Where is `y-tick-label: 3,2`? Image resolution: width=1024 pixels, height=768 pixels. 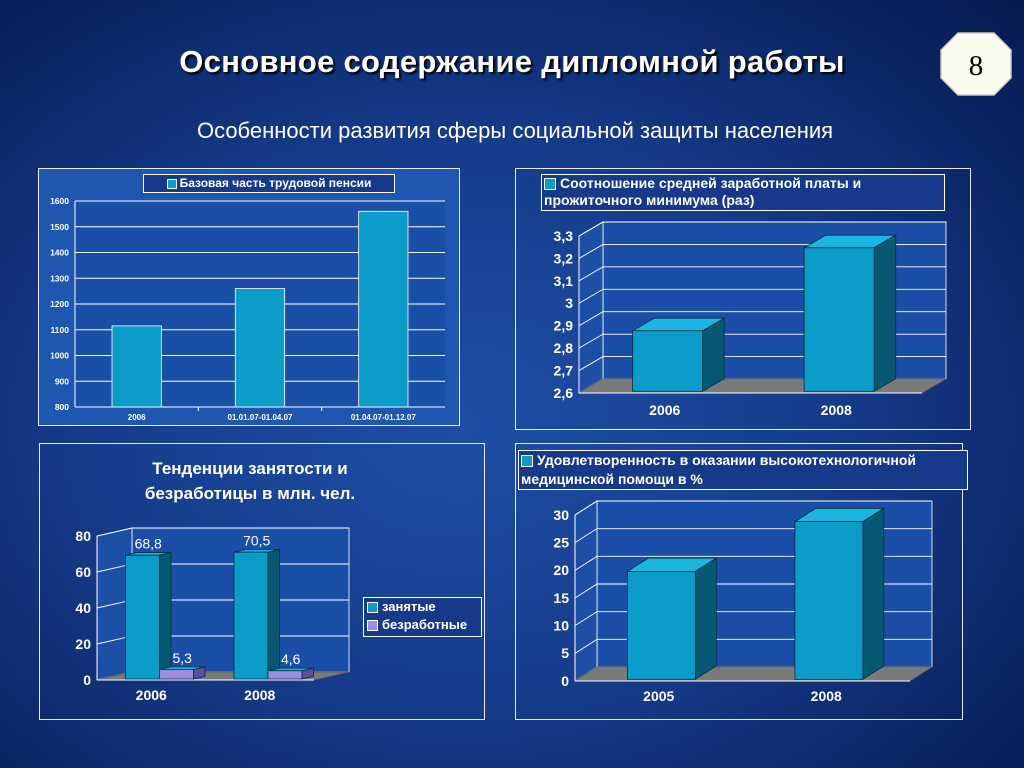 y-tick-label: 3,2 is located at coordinates (564, 258).